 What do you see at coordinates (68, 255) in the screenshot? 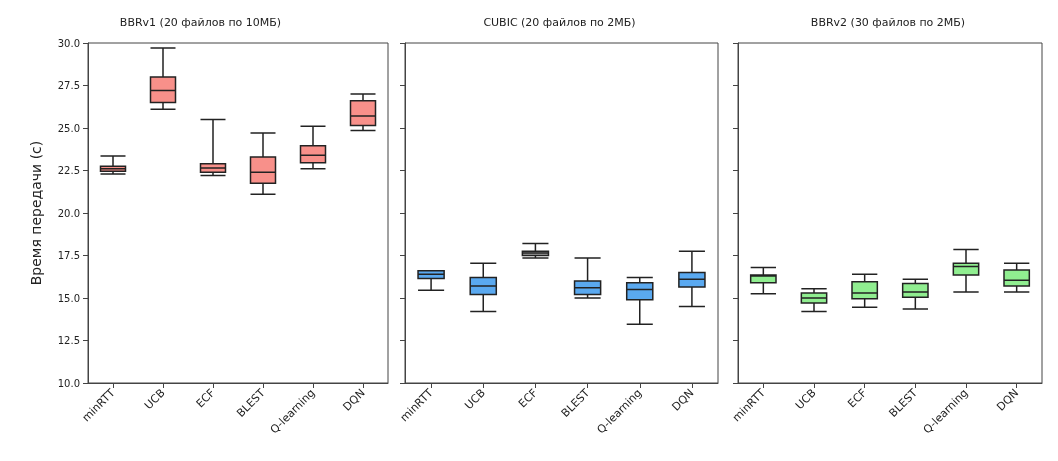
I see `y-tick-label: 17.5` at bounding box center [68, 255].